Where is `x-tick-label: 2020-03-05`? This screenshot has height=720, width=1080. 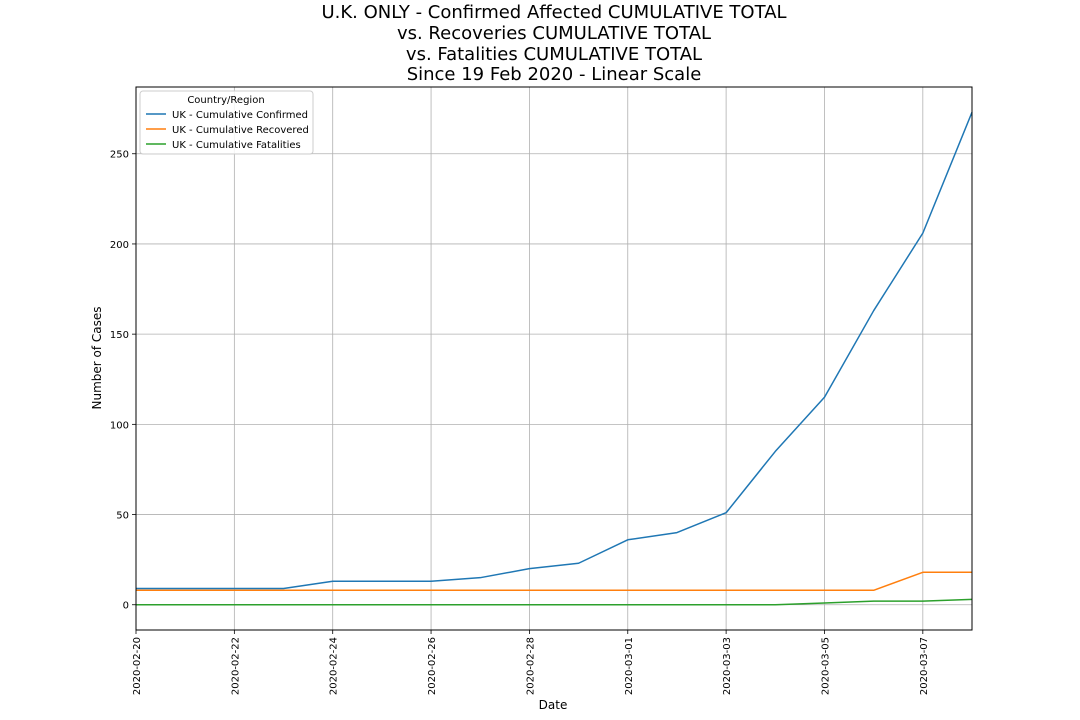
x-tick-label: 2020-03-05 is located at coordinates (825, 666).